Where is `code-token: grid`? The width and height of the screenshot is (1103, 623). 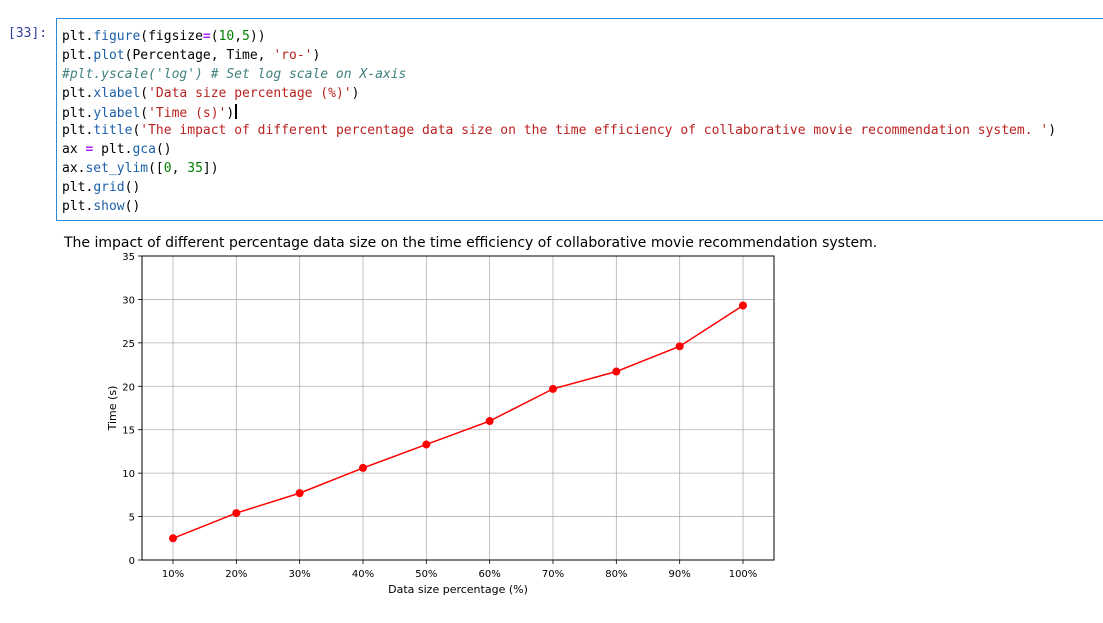 code-token: grid is located at coordinates (109, 188).